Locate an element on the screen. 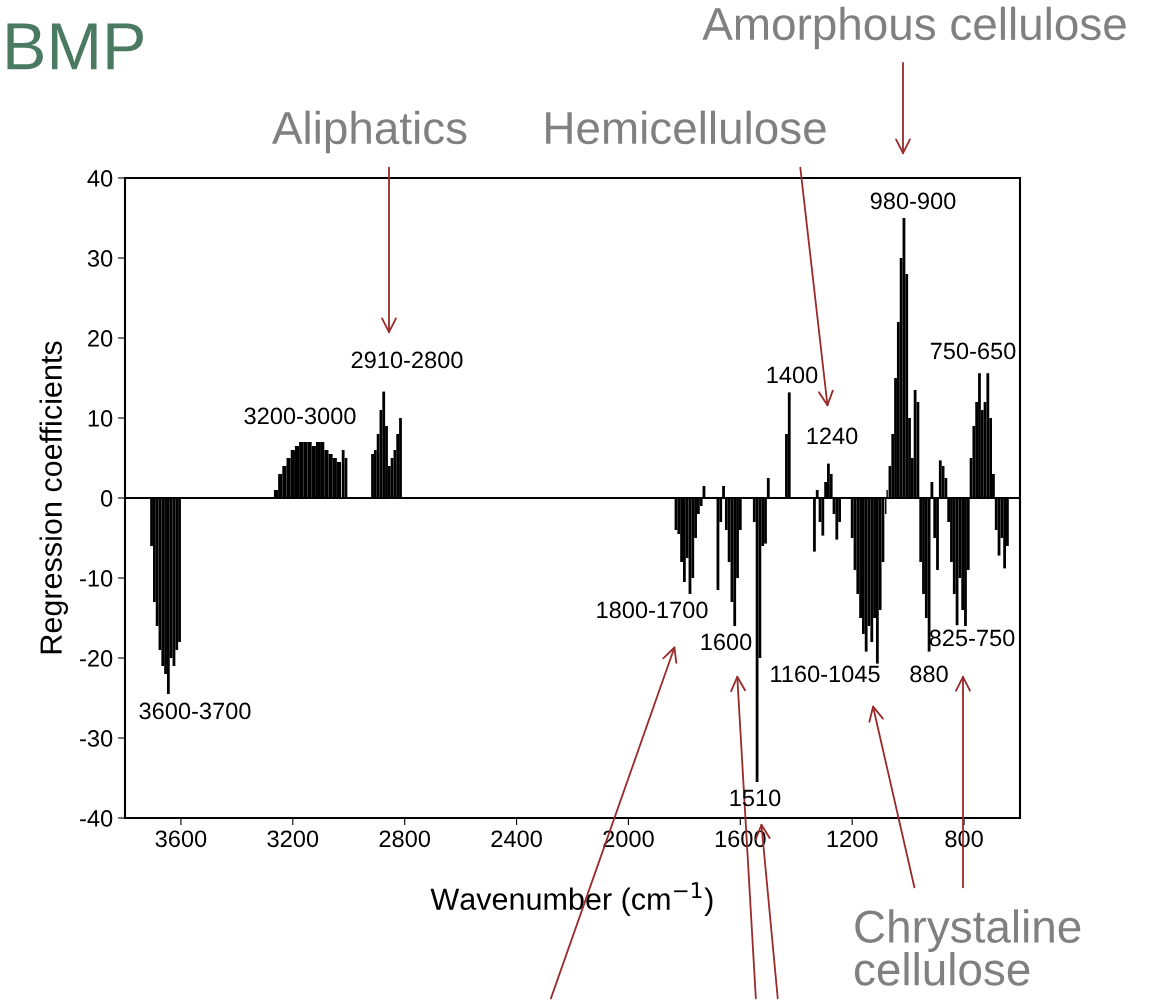  x-tick-label: 1200 is located at coordinates (852, 839).